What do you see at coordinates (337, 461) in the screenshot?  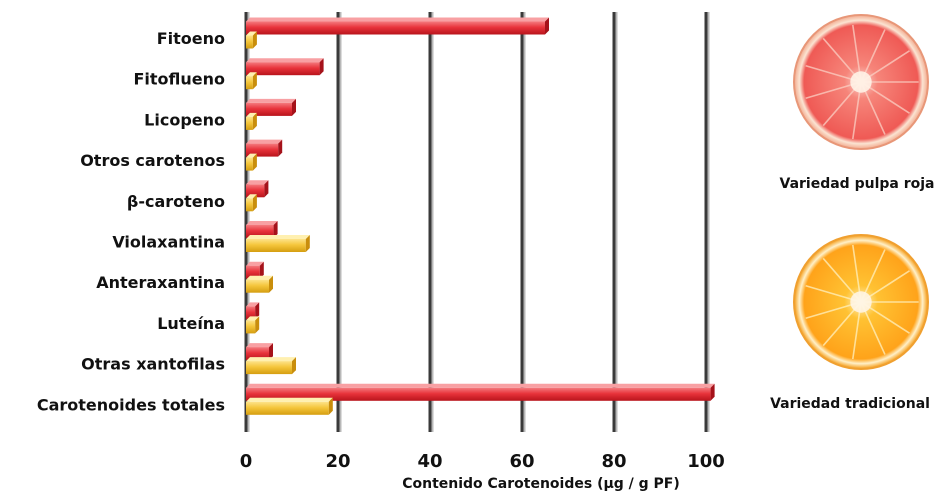 I see `x-tick-label: 20` at bounding box center [337, 461].